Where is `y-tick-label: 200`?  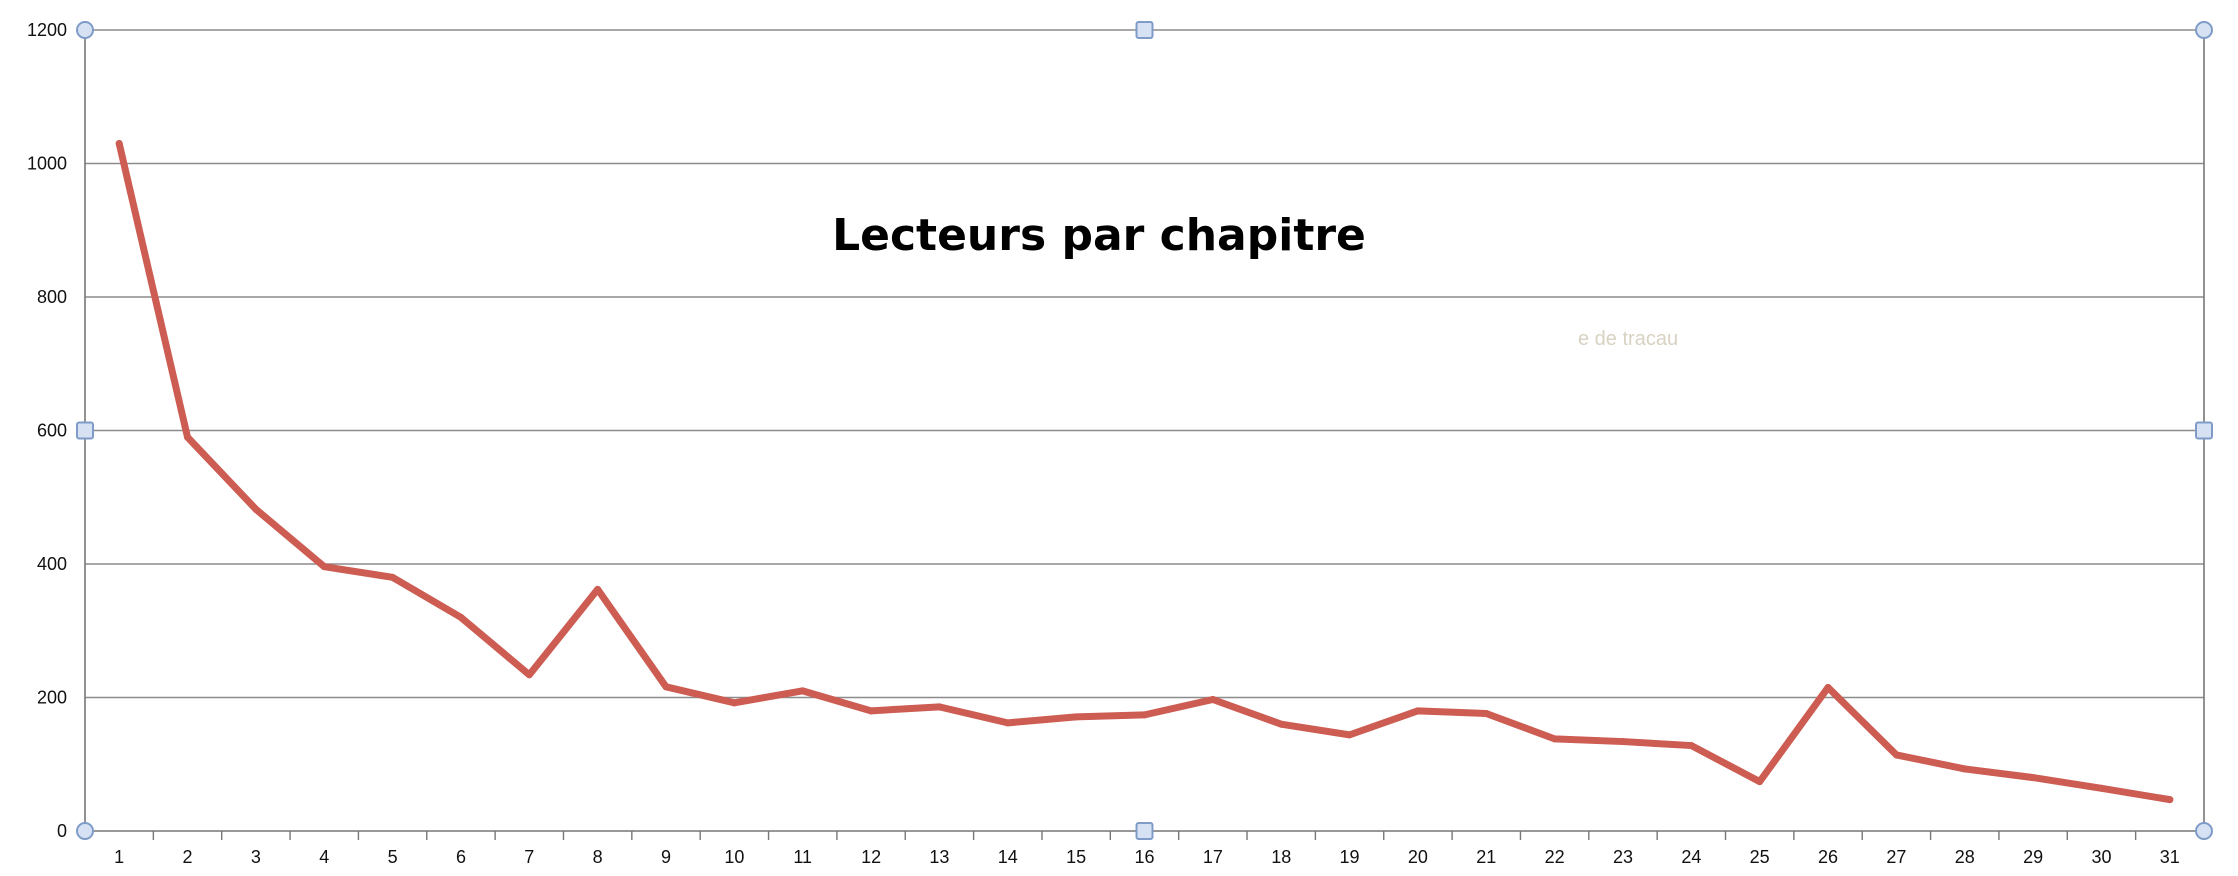
y-tick-label: 200 is located at coordinates (52, 698).